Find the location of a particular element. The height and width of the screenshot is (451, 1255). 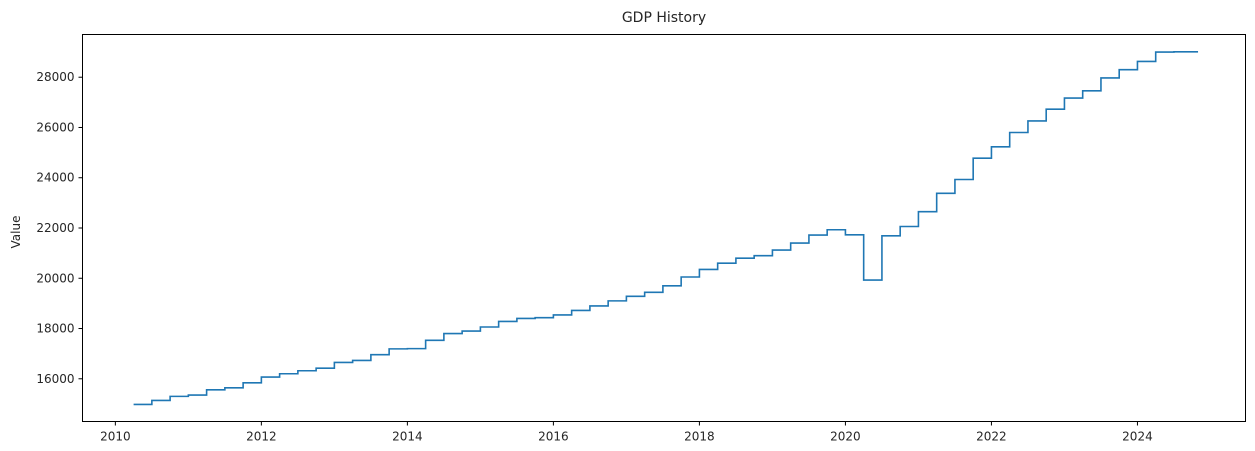

x-tick-label: 2016 is located at coordinates (553, 437).